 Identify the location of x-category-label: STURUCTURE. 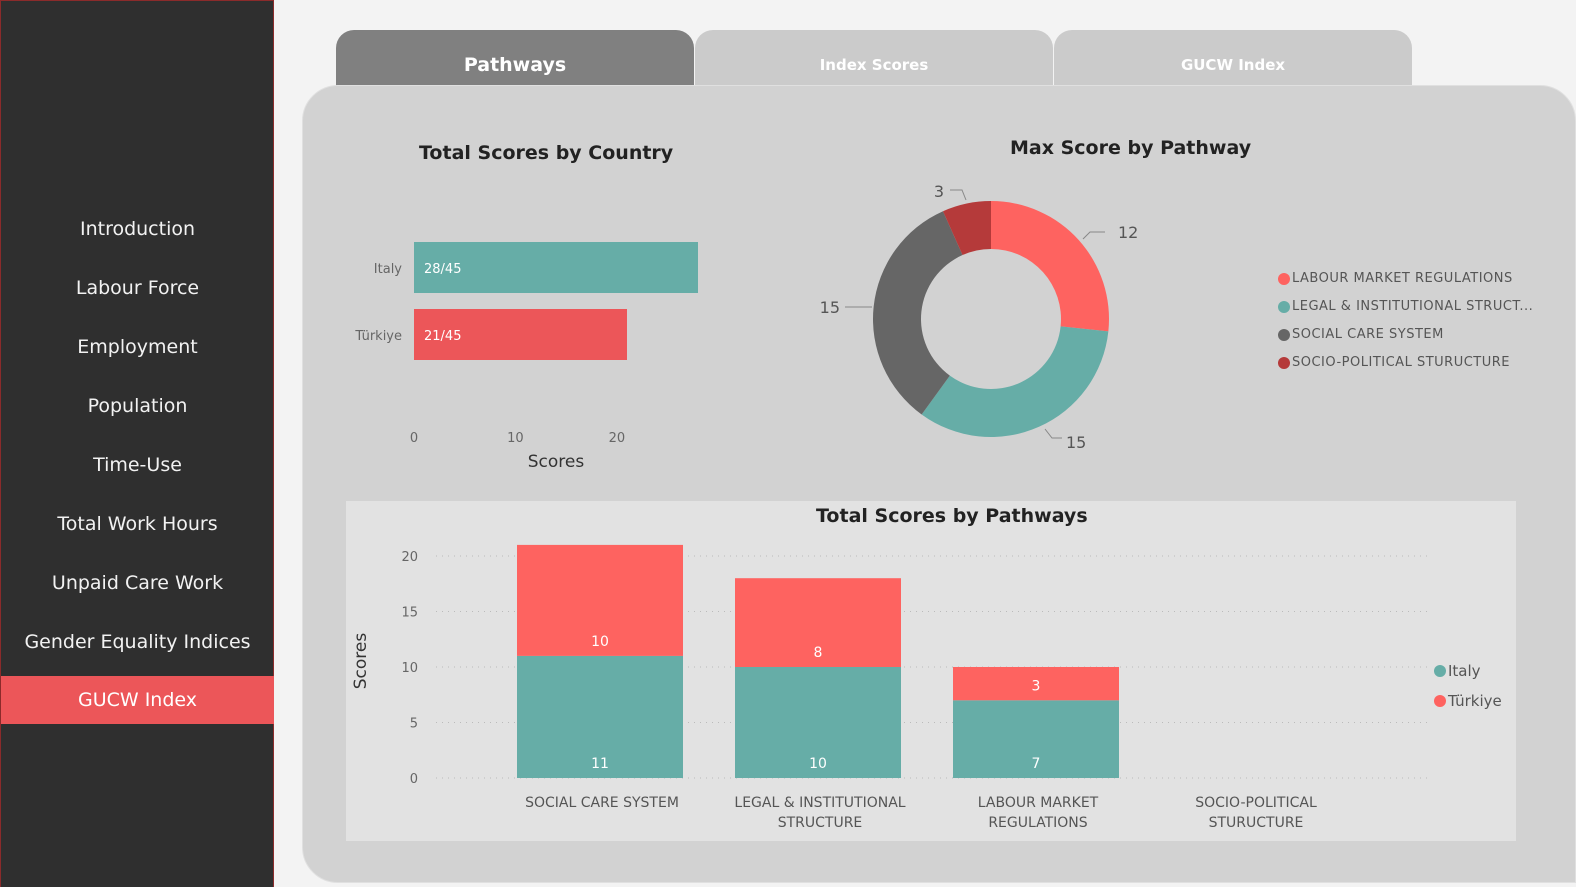
(1256, 823).